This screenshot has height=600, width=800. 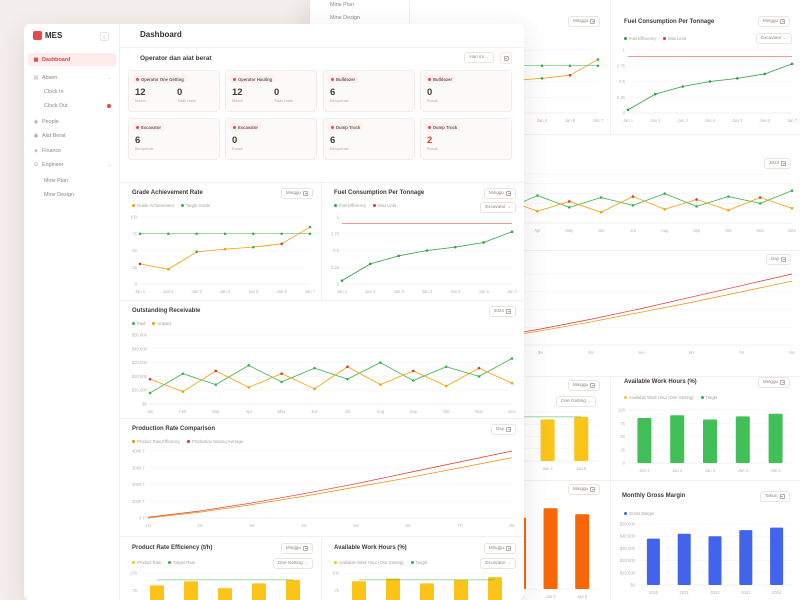 I want to click on chart-text: Sep, so click(x=697, y=230).